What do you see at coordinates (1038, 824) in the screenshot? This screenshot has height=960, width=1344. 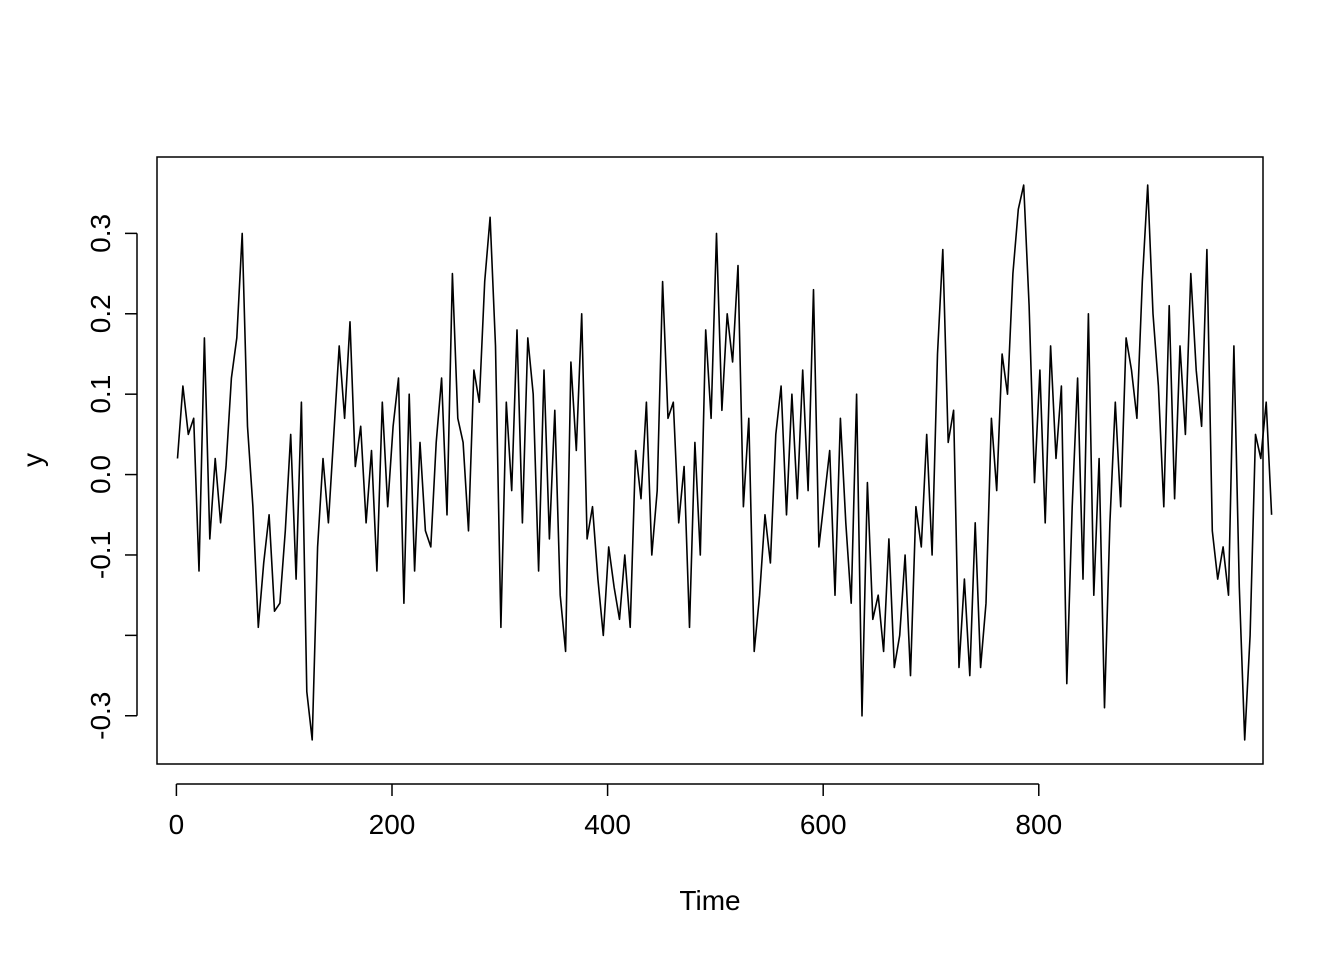 I see `x-tick-label: 800` at bounding box center [1038, 824].